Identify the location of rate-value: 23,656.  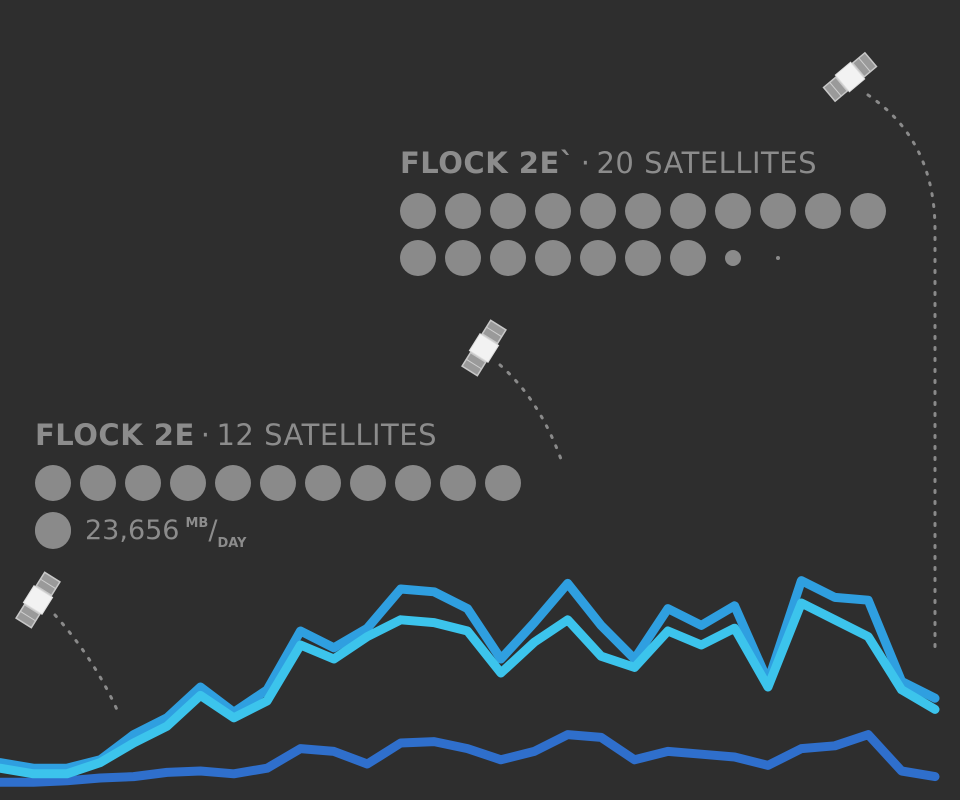
(132, 530).